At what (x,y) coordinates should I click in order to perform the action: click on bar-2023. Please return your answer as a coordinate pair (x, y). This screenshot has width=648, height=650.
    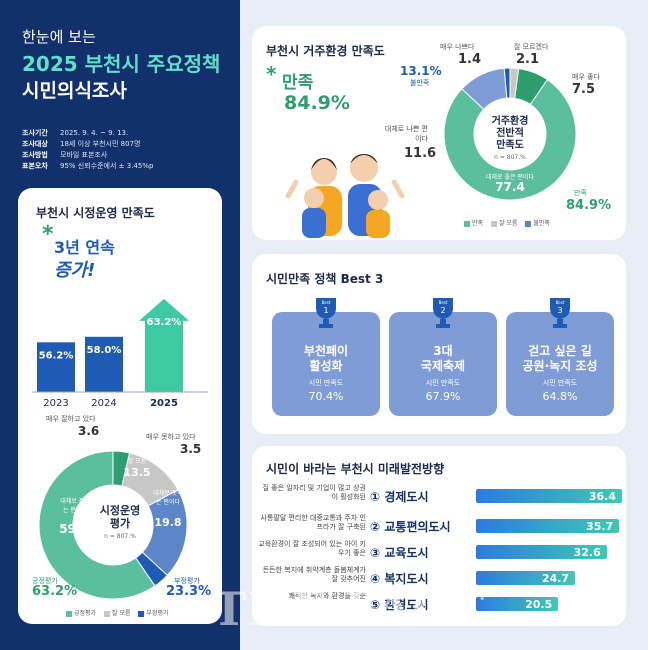
    Looking at the image, I should click on (56, 367).